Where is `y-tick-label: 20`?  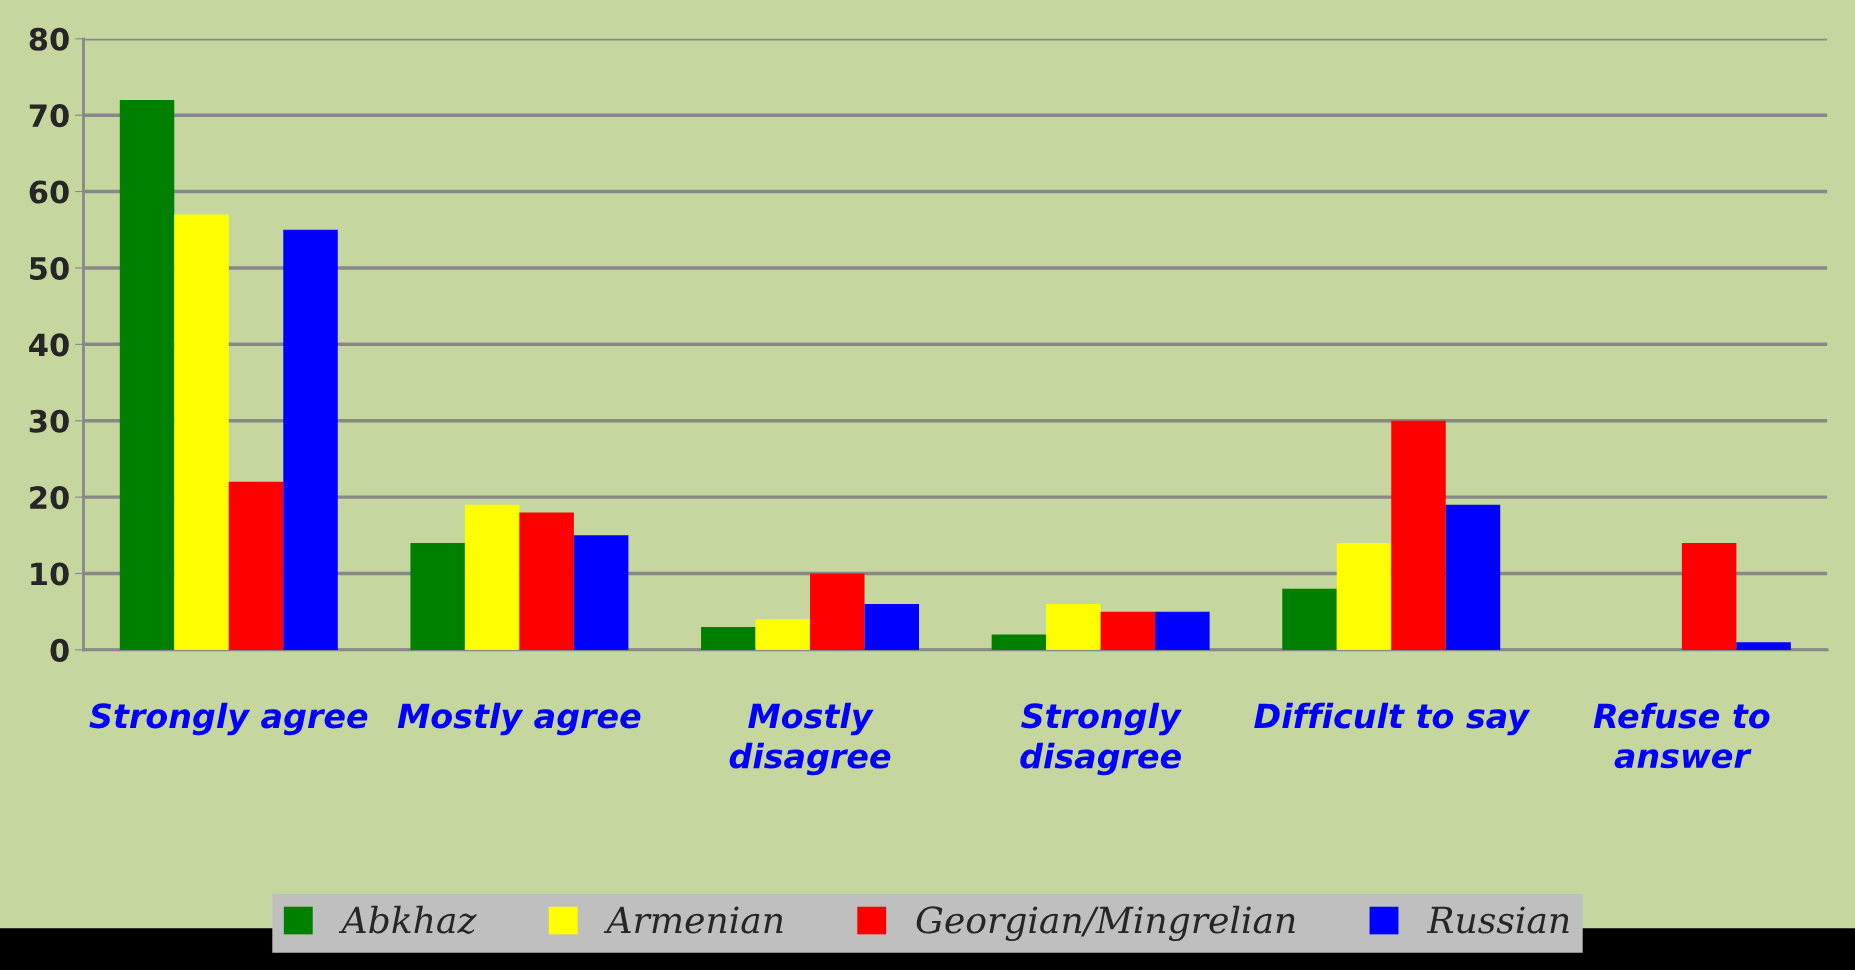 y-tick-label: 20 is located at coordinates (49, 498).